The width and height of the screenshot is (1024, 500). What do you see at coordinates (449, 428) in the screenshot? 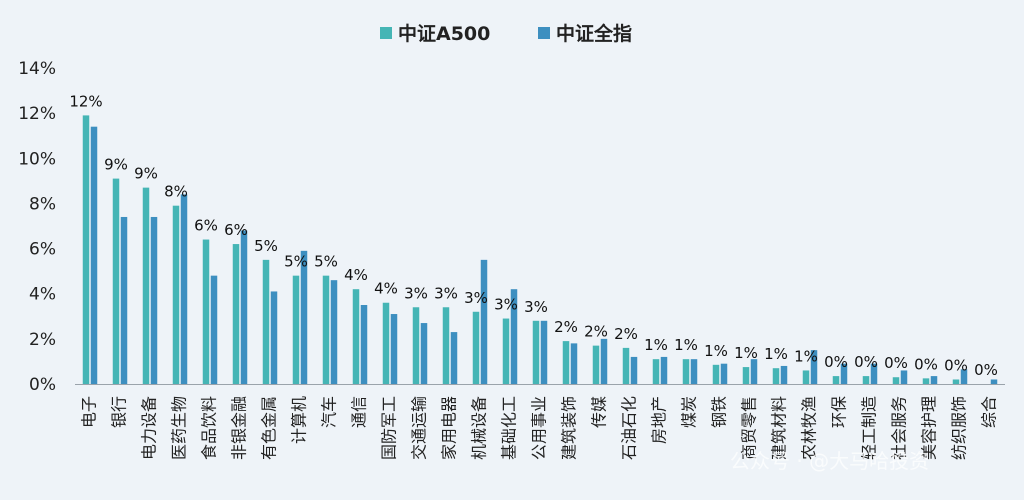
I see `x-tick-label: 家用电器` at bounding box center [449, 428].